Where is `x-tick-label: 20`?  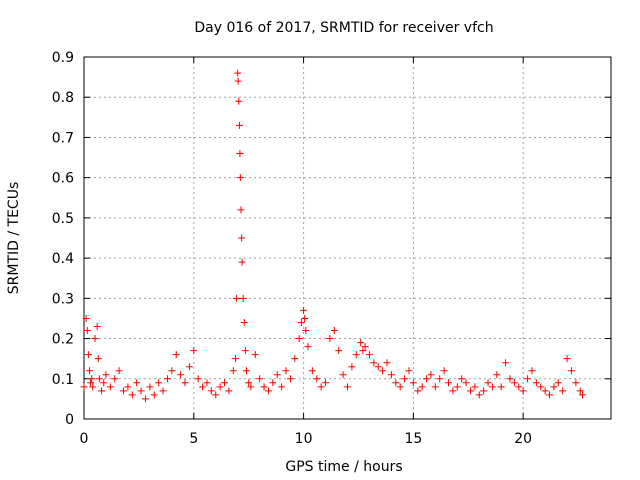 x-tick-label: 20 is located at coordinates (523, 439).